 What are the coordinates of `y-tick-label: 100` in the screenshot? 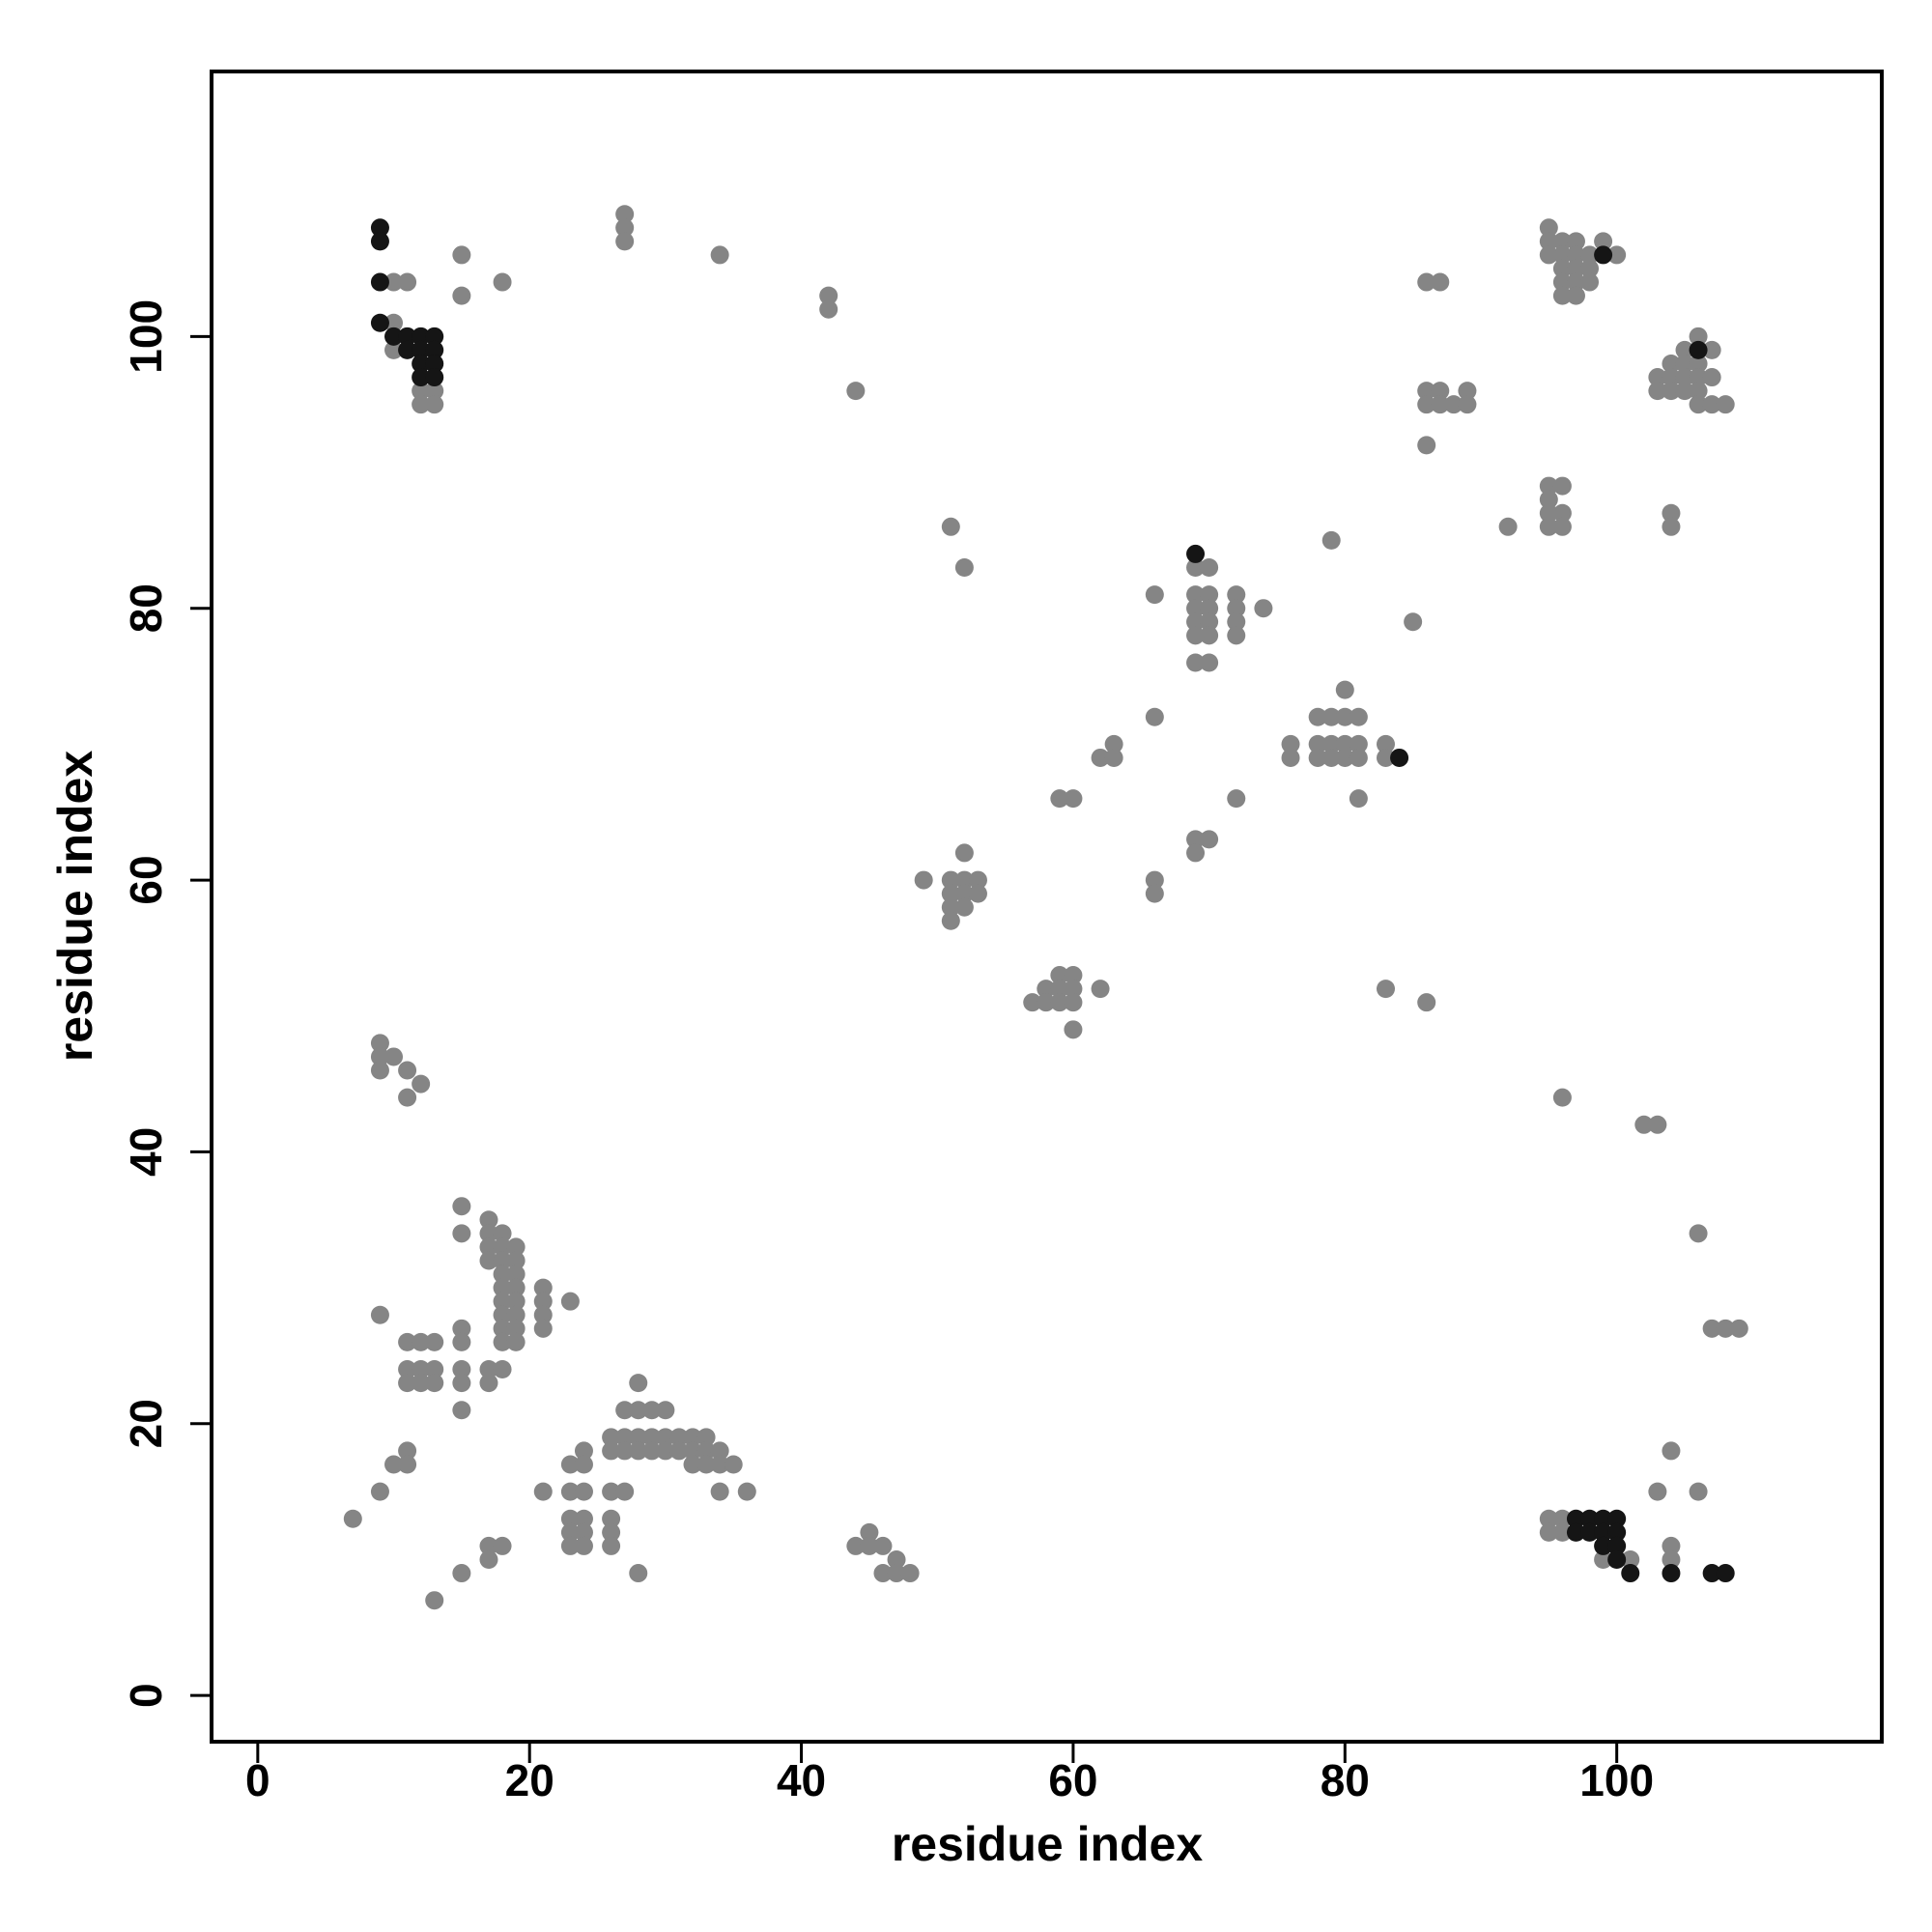 It's located at (146, 336).